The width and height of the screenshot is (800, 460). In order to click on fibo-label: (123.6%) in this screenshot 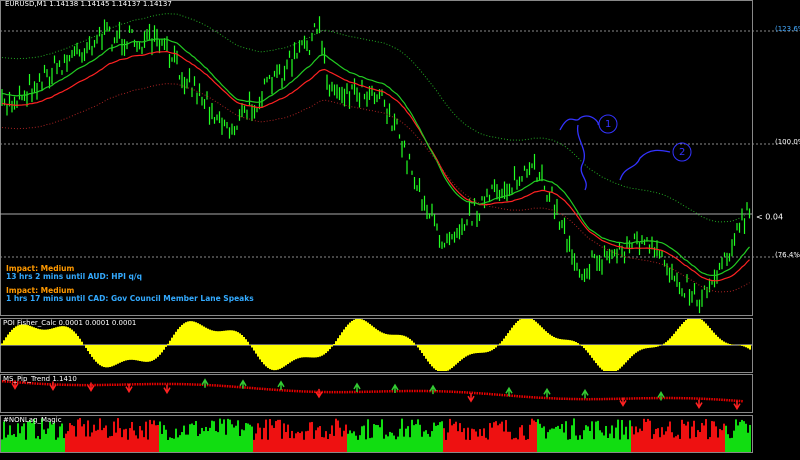, I will do `click(787, 29)`.